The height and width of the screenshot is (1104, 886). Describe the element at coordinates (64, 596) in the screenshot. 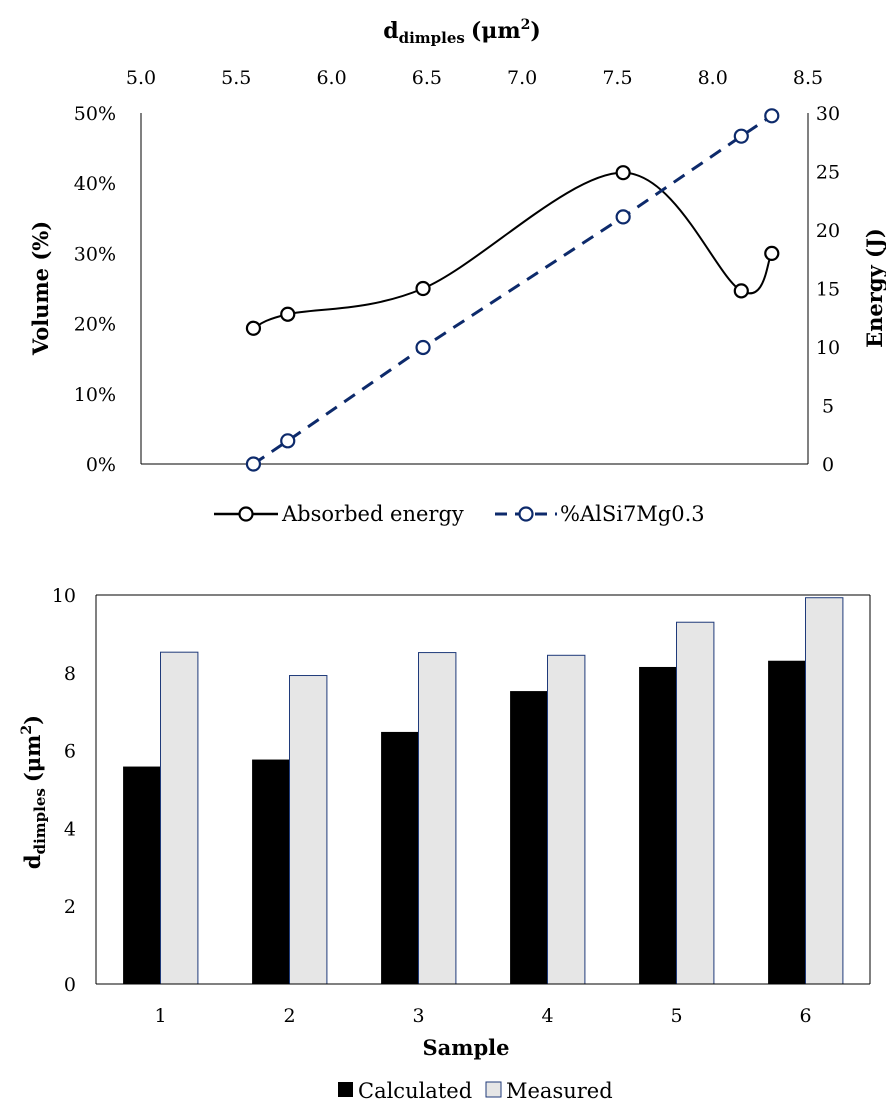

I see `bar-y-tick-label: 10` at that location.